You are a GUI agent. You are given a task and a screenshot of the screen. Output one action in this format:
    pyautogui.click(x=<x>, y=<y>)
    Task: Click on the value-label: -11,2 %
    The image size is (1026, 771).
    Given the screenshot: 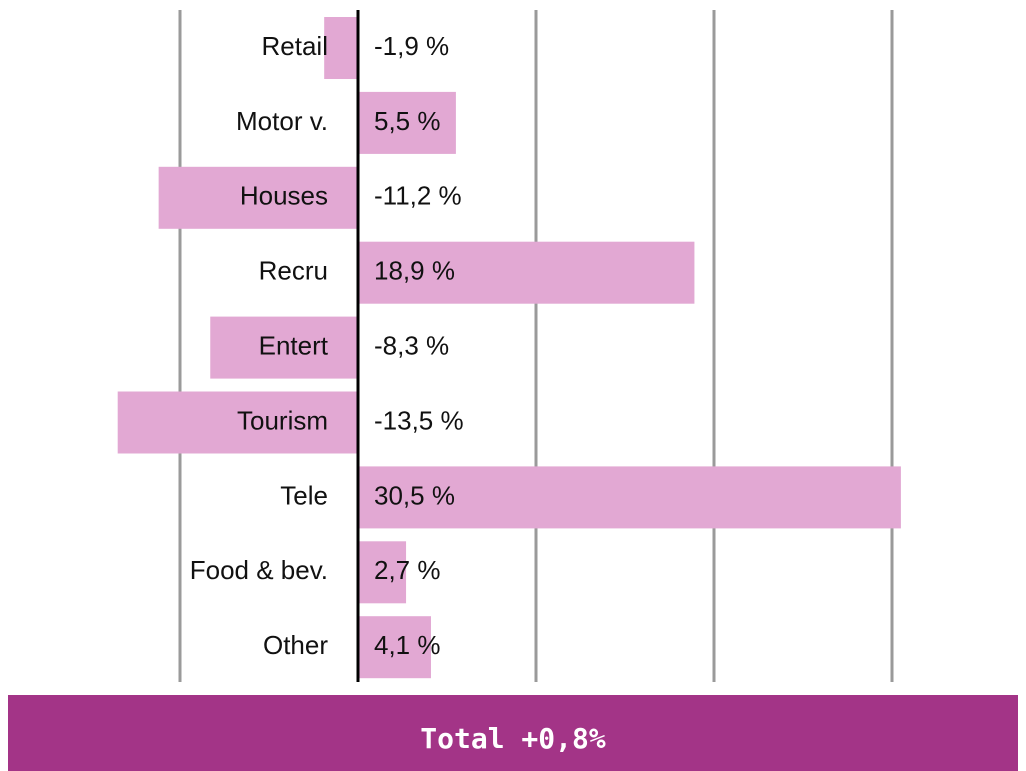 What is the action you would take?
    pyautogui.click(x=418, y=196)
    